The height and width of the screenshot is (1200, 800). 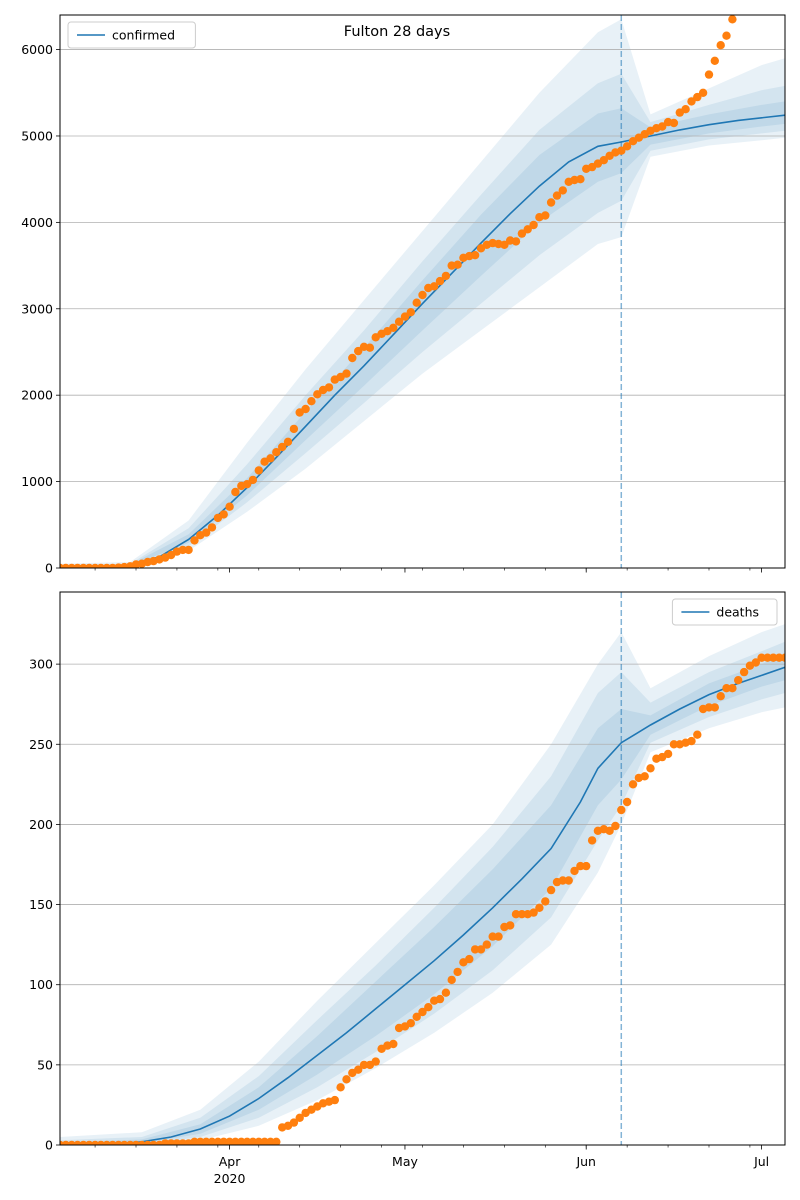 What do you see at coordinates (41, 824) in the screenshot?
I see `deaths-y-tick-label: 200` at bounding box center [41, 824].